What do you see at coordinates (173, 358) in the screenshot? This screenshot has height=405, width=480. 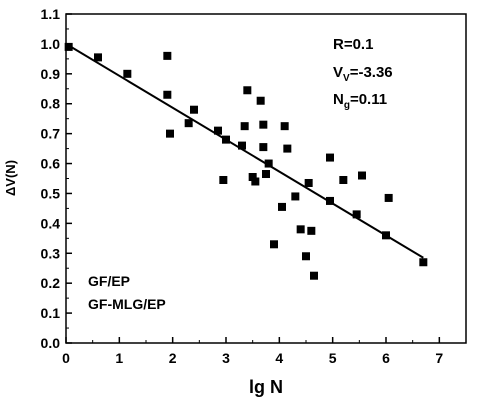 I see `x-tick-label: 2` at bounding box center [173, 358].